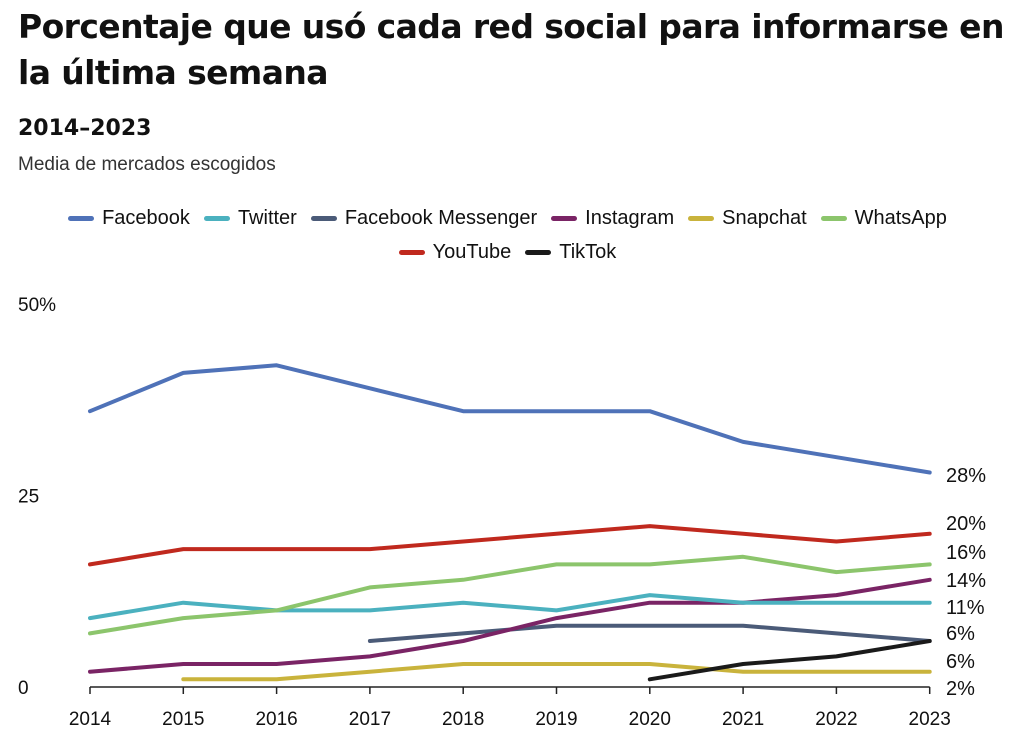 The image size is (1024, 740). I want to click on x-tick-label: 2015, so click(183, 719).